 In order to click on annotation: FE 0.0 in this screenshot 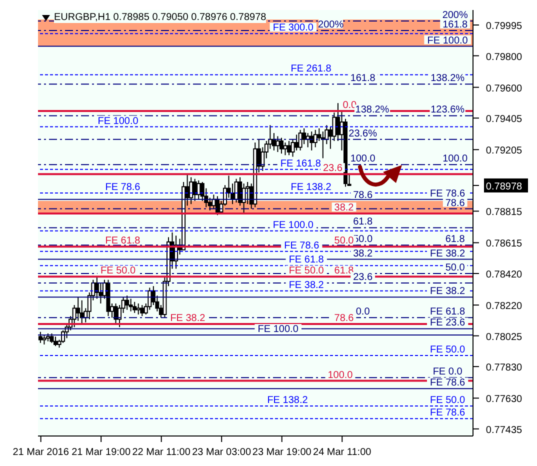, I will do `click(447, 372)`.